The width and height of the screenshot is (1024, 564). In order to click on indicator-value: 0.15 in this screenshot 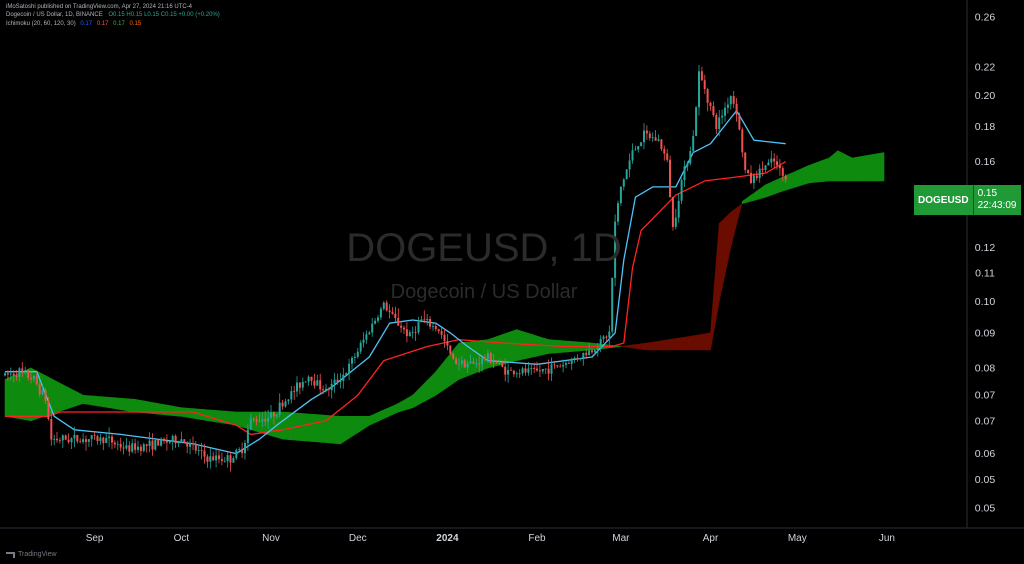, I will do `click(135, 24)`.